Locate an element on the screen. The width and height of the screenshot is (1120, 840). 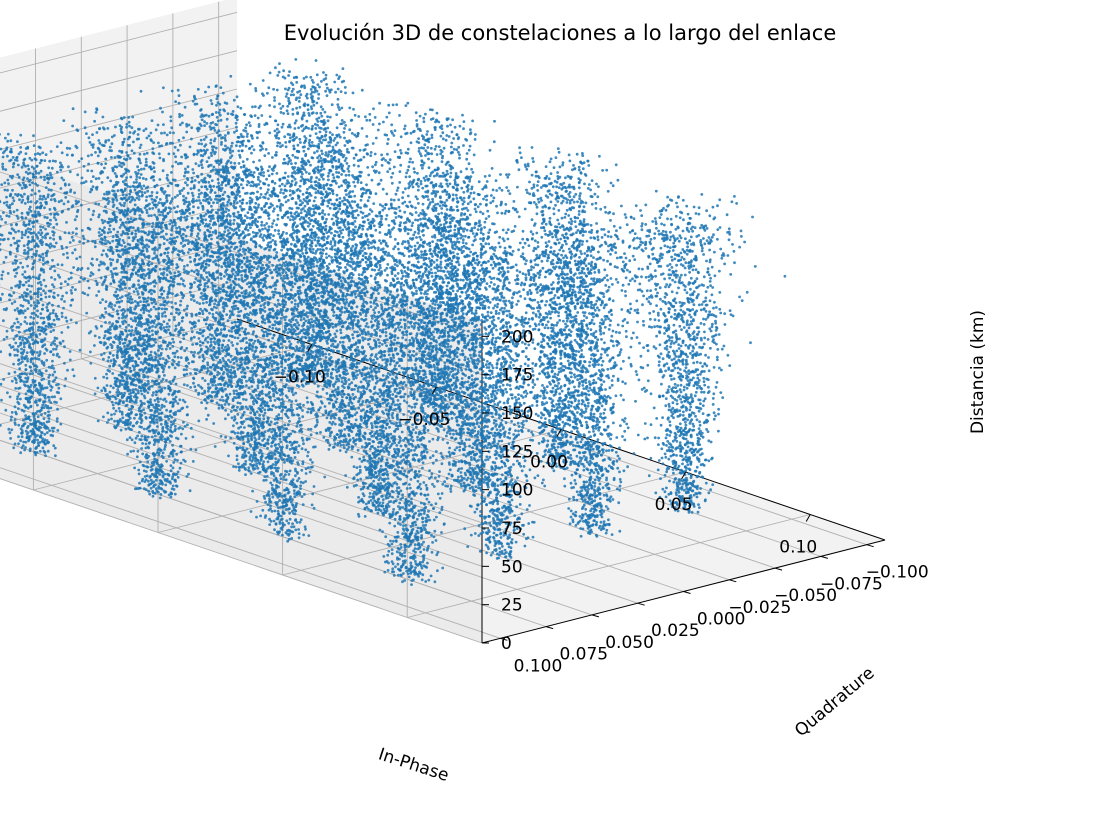
y-gridline-floor is located at coordinates (250, 553).